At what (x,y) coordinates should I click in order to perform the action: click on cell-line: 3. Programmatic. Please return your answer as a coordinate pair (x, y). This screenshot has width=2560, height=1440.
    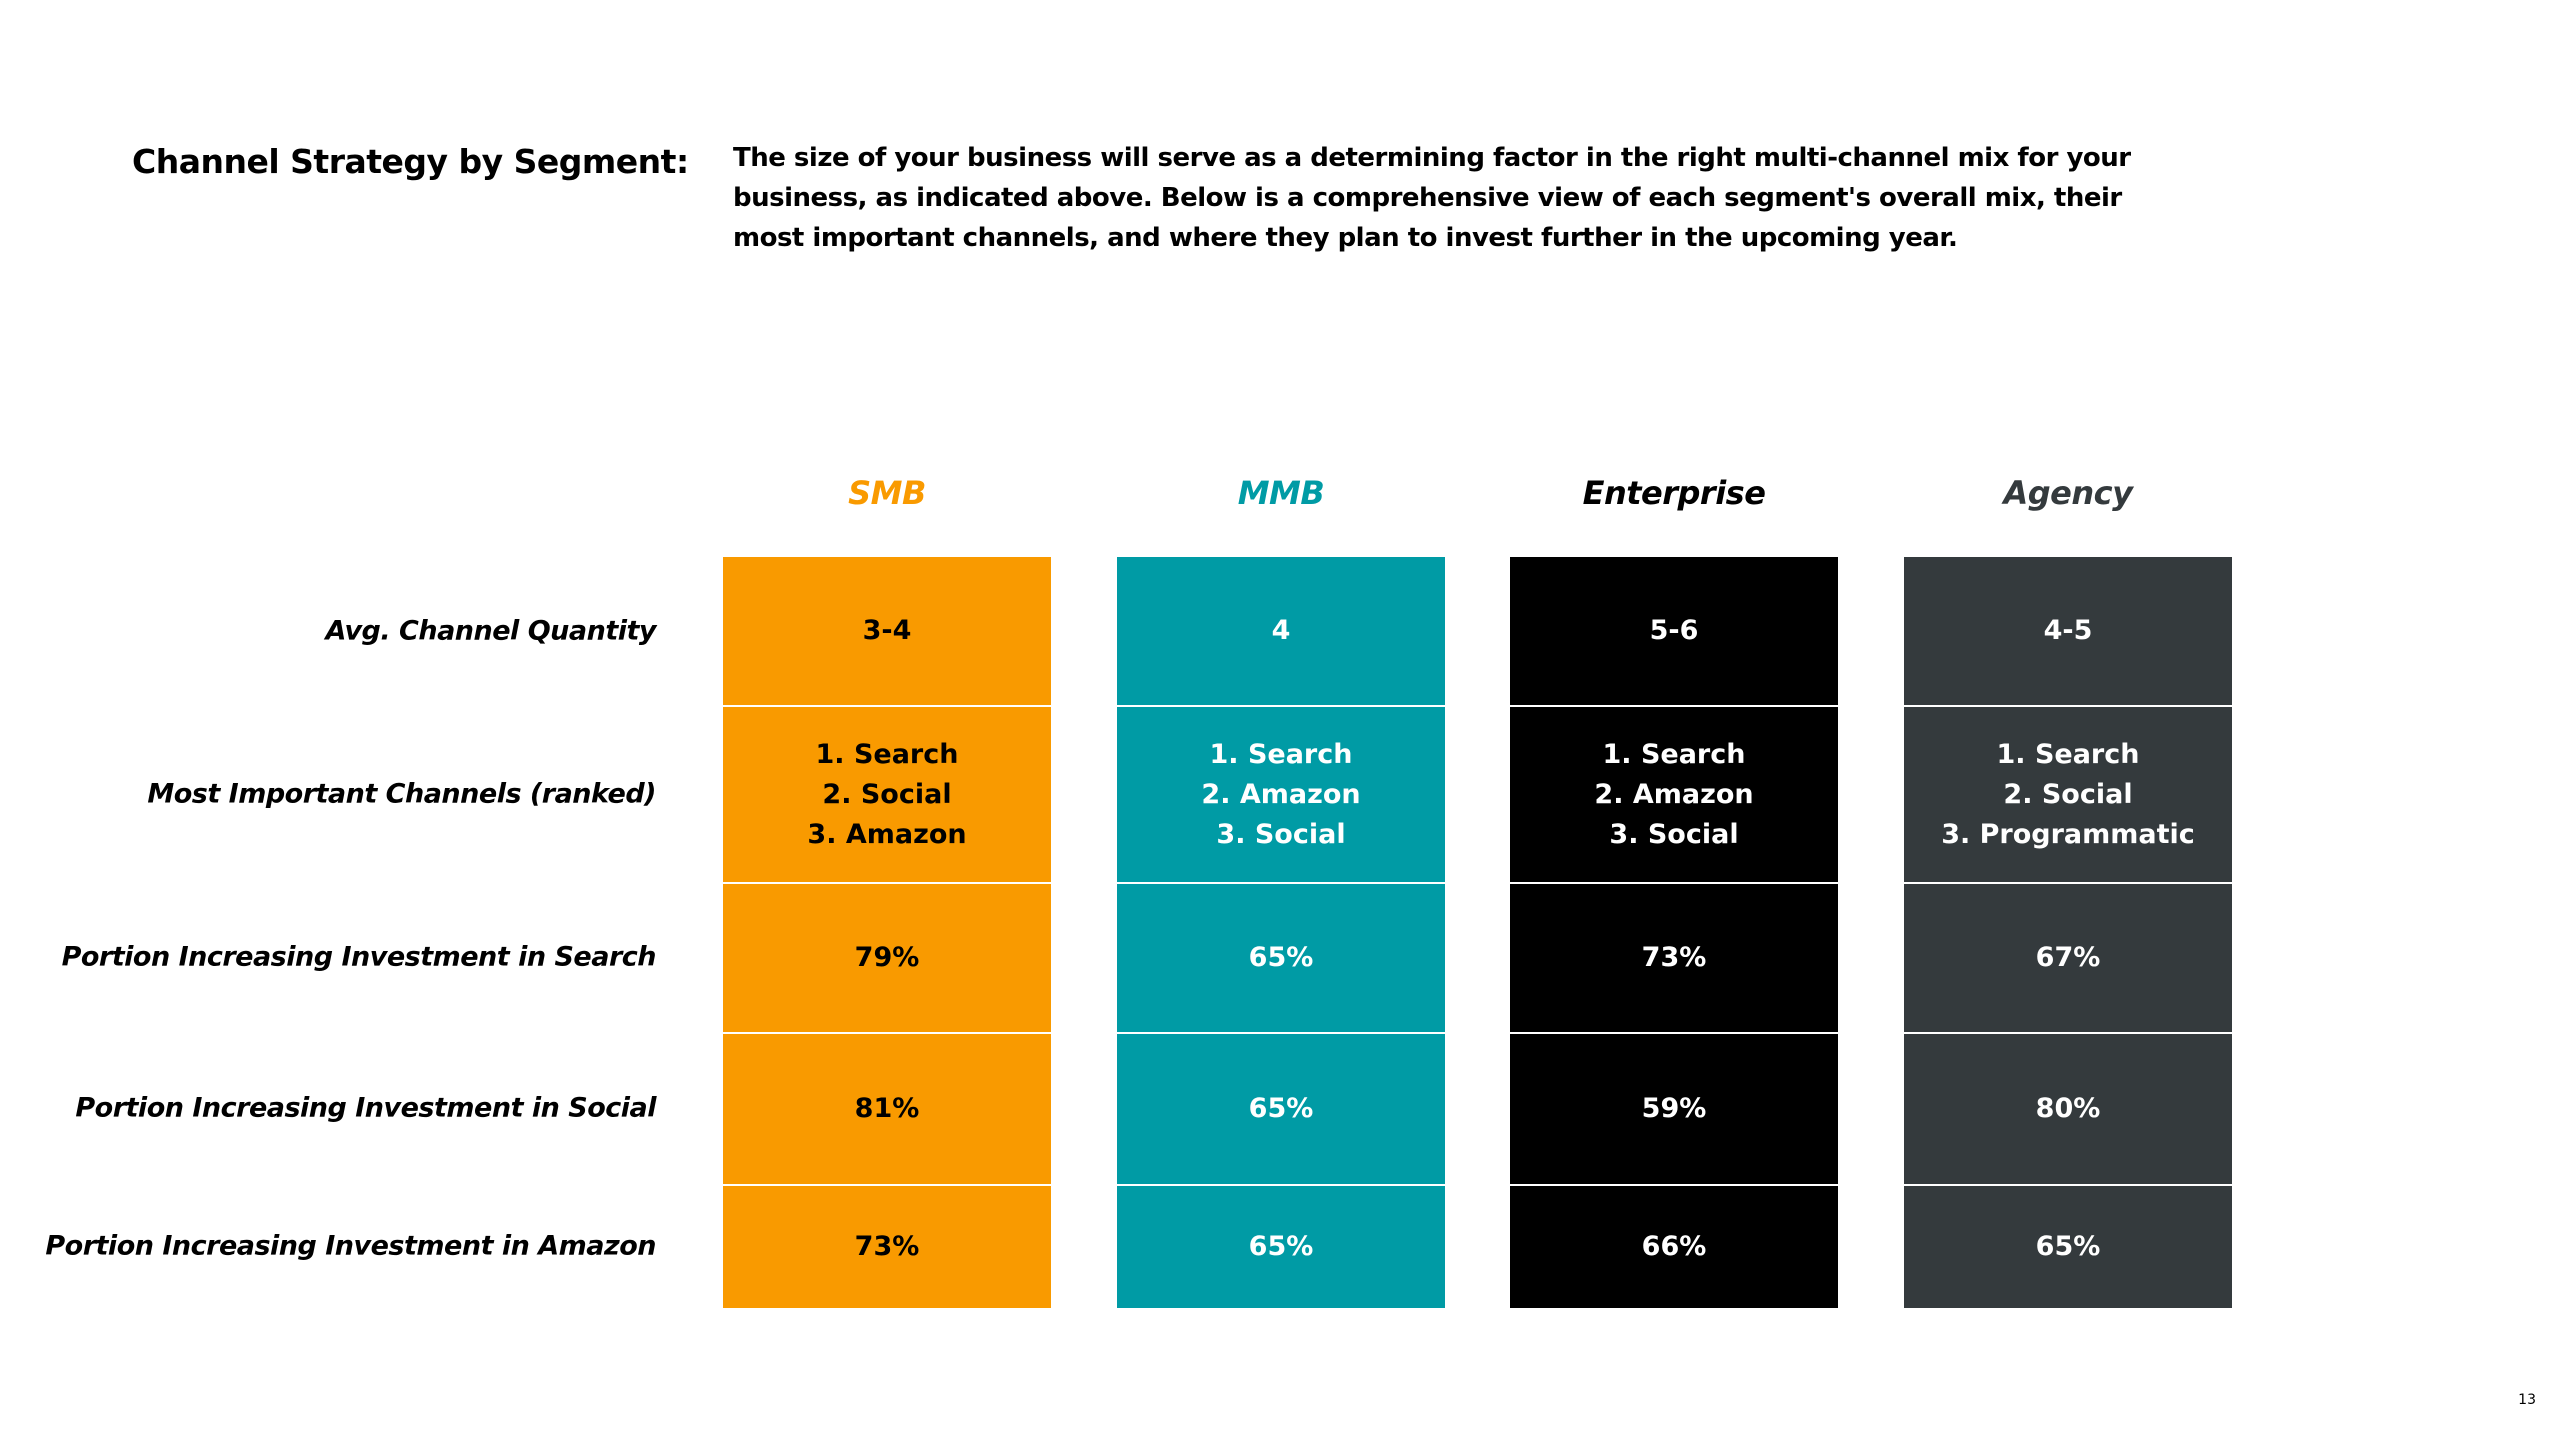
    Looking at the image, I should click on (2068, 834).